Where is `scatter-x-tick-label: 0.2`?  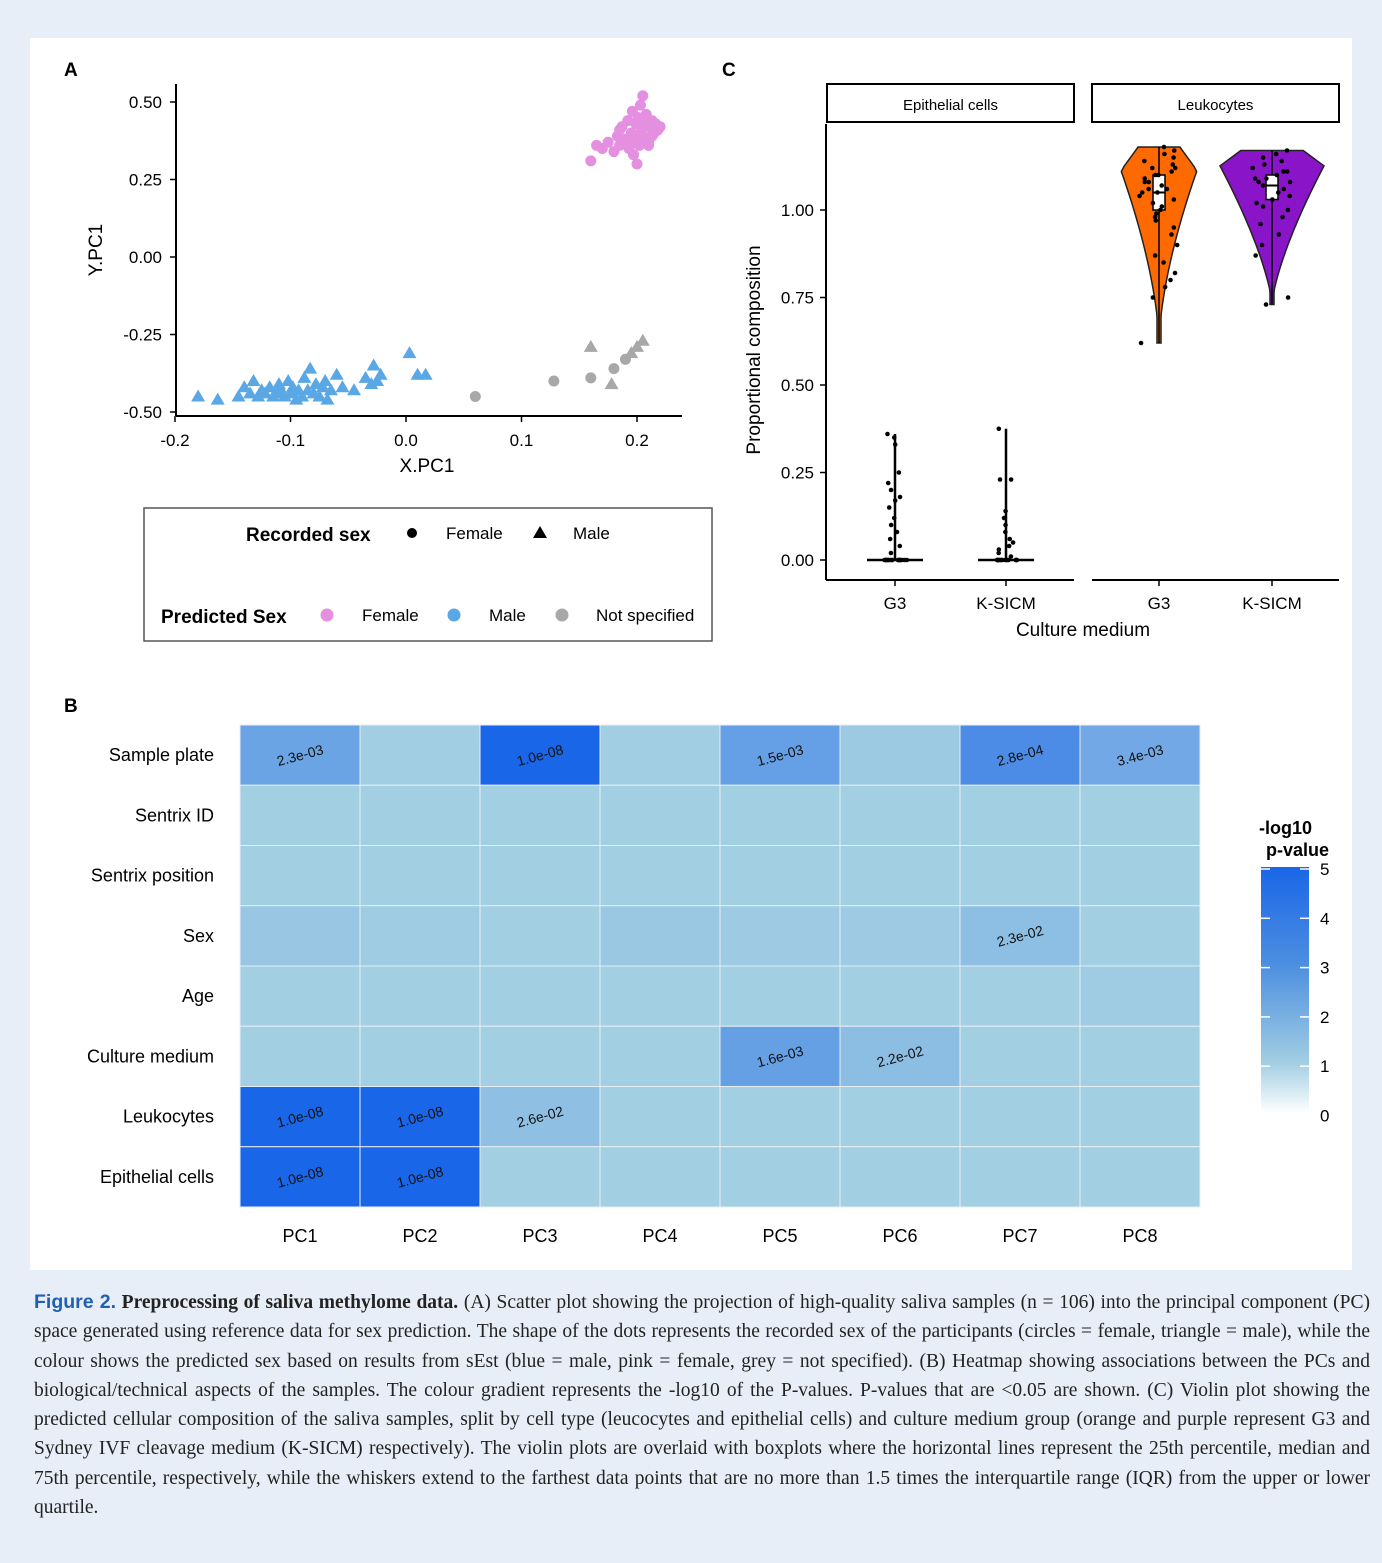
scatter-x-tick-label: 0.2 is located at coordinates (637, 440).